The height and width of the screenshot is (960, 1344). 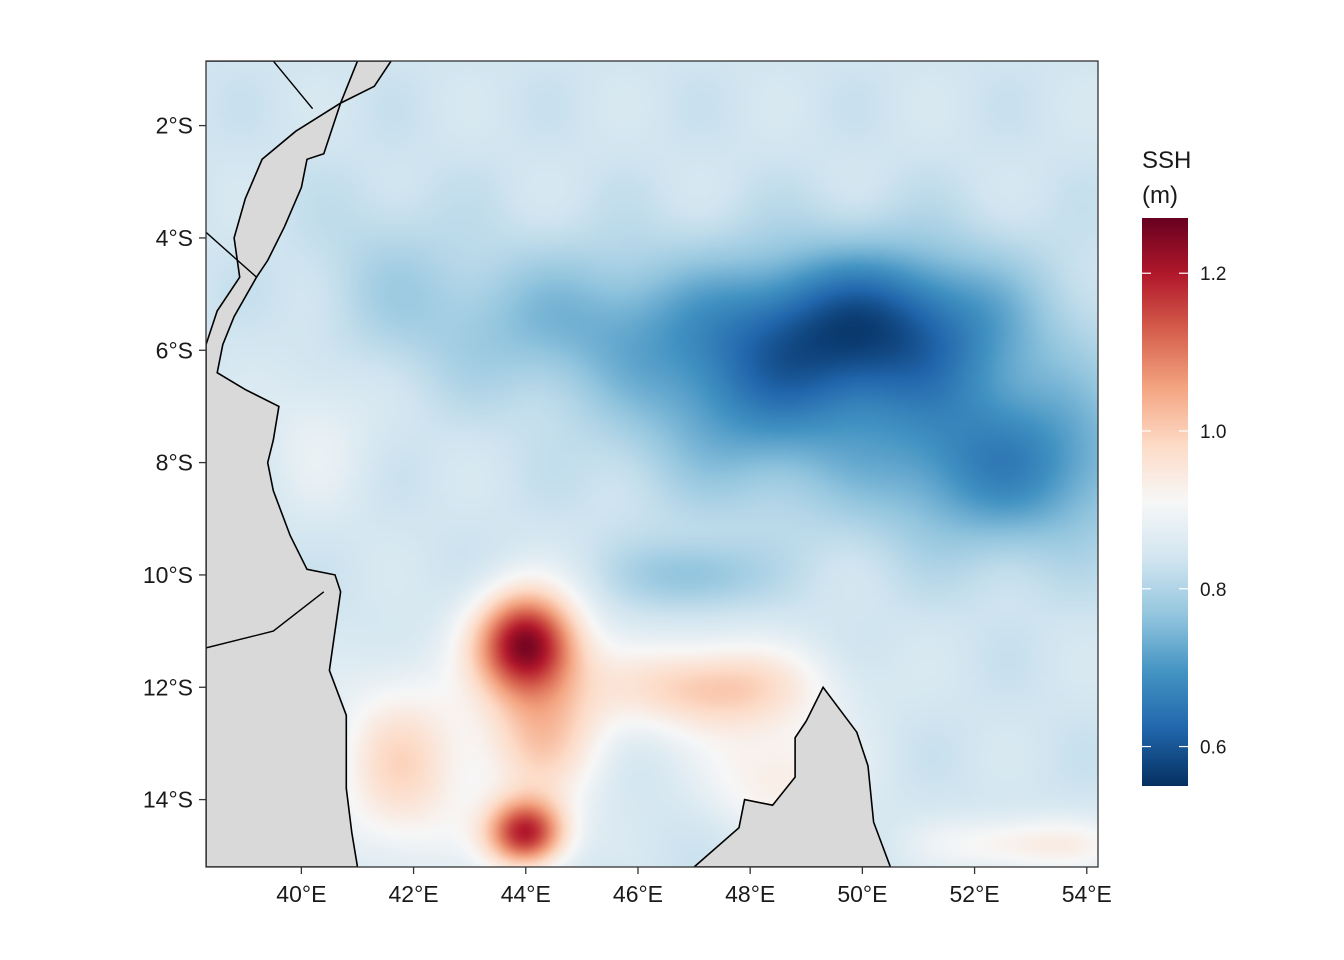 What do you see at coordinates (975, 894) in the screenshot?
I see `x-tick-label: 52°E` at bounding box center [975, 894].